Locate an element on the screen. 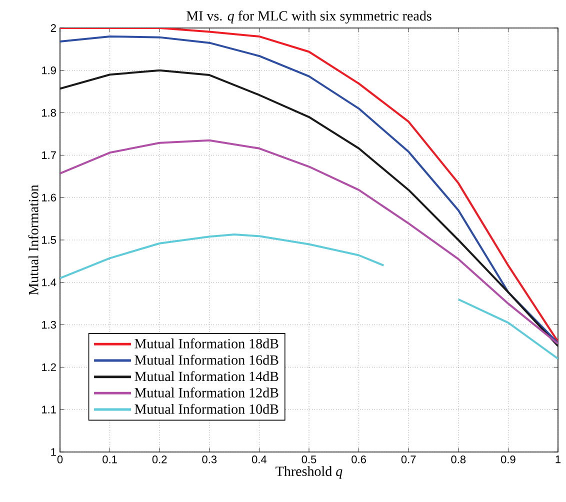  x-tick-label: 0.2 is located at coordinates (159, 460).